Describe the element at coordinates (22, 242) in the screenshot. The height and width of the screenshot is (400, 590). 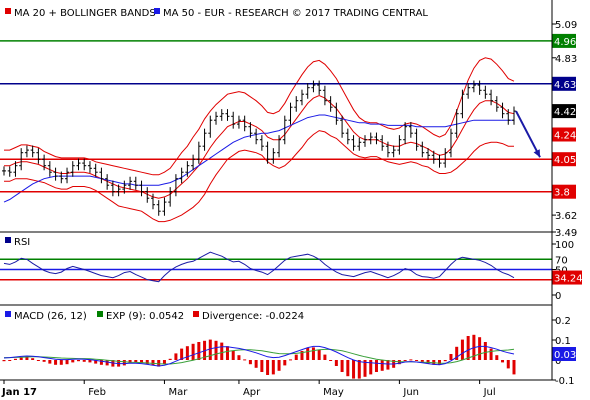
I see `rsi-legend-label: RSI` at that location.